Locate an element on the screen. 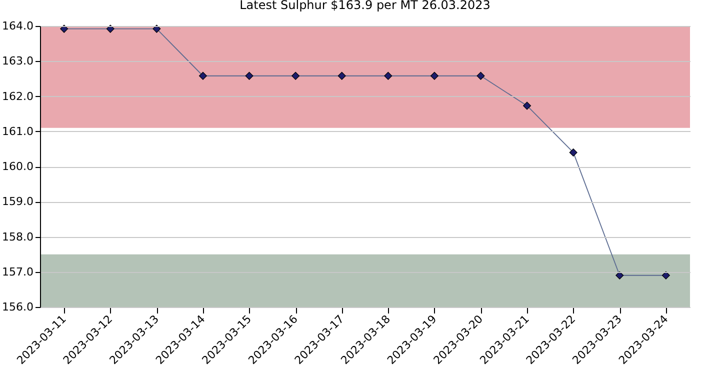 The image size is (704, 389). y-tick-label: 162.0 is located at coordinates (18, 96).